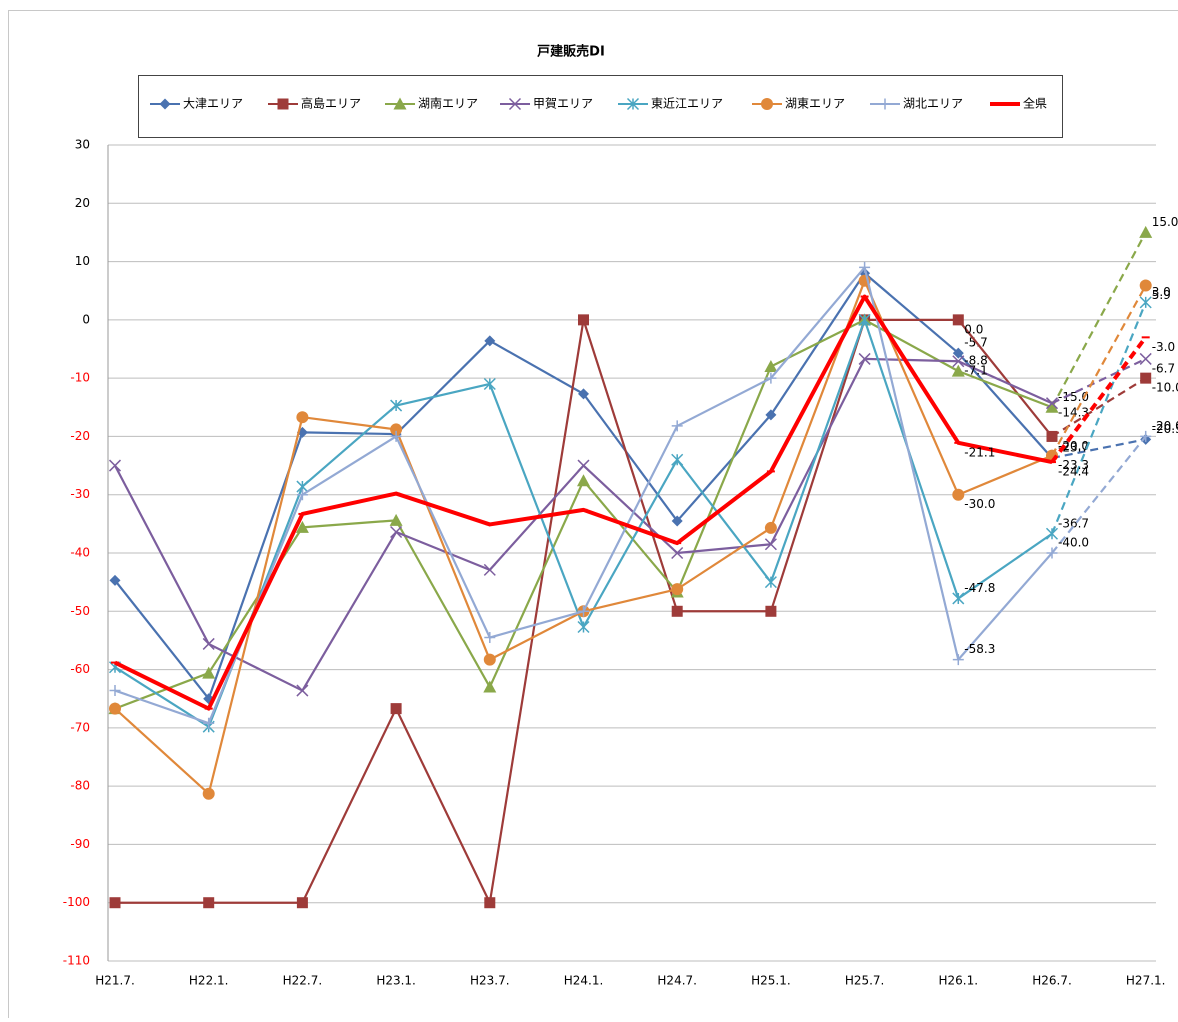  What do you see at coordinates (396, 981) in the screenshot?
I see `x-tick-label: H23.1.` at bounding box center [396, 981].